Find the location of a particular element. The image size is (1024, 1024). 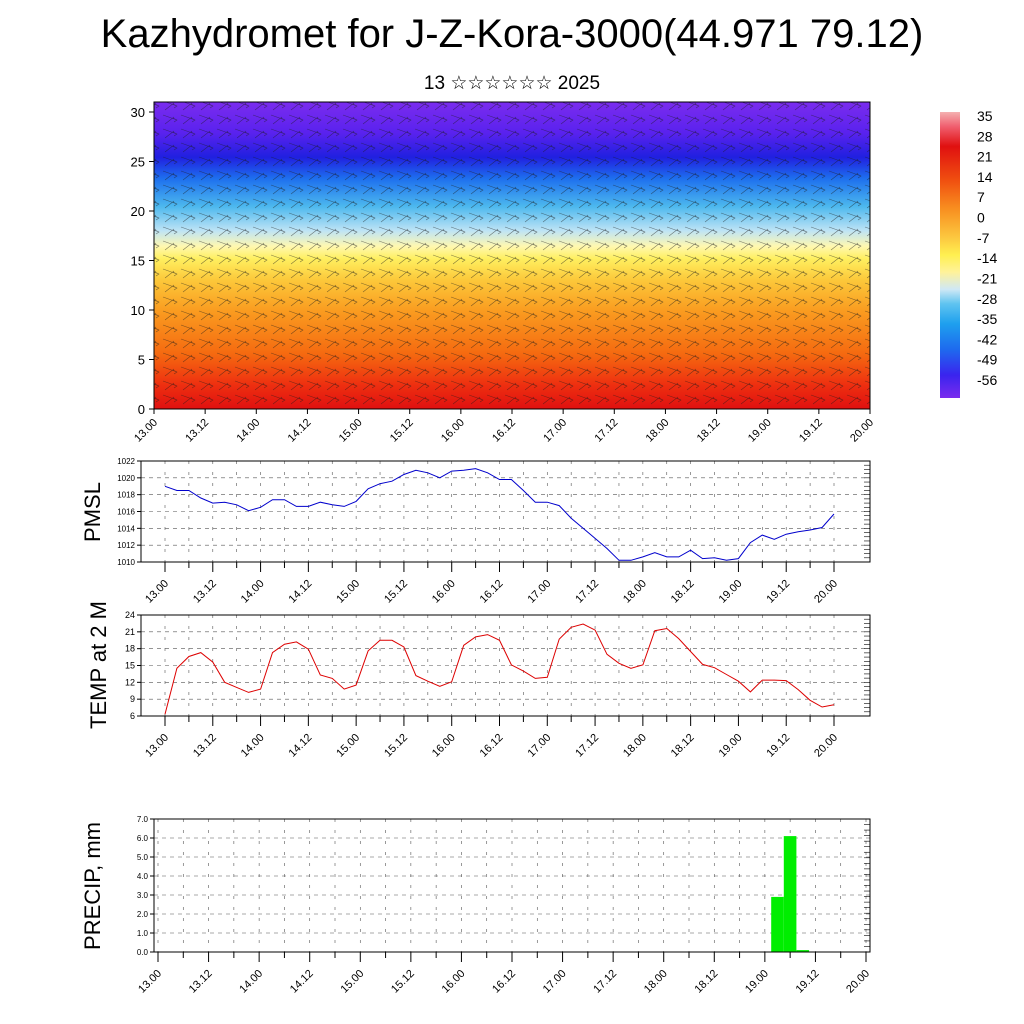

temp-series-line is located at coordinates (499, 669).